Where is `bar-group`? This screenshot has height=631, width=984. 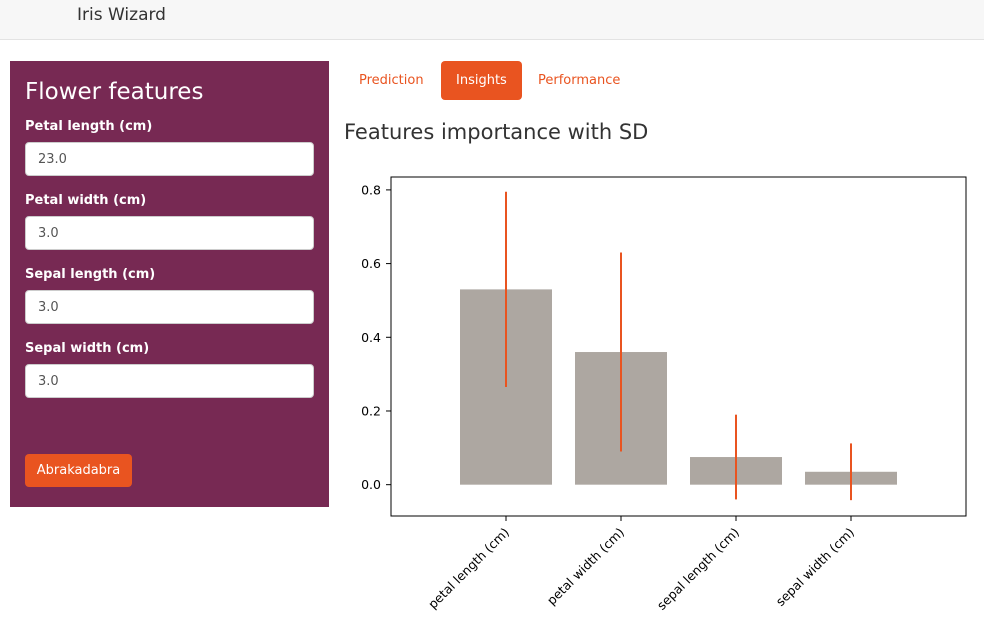
bar-group is located at coordinates (678, 387).